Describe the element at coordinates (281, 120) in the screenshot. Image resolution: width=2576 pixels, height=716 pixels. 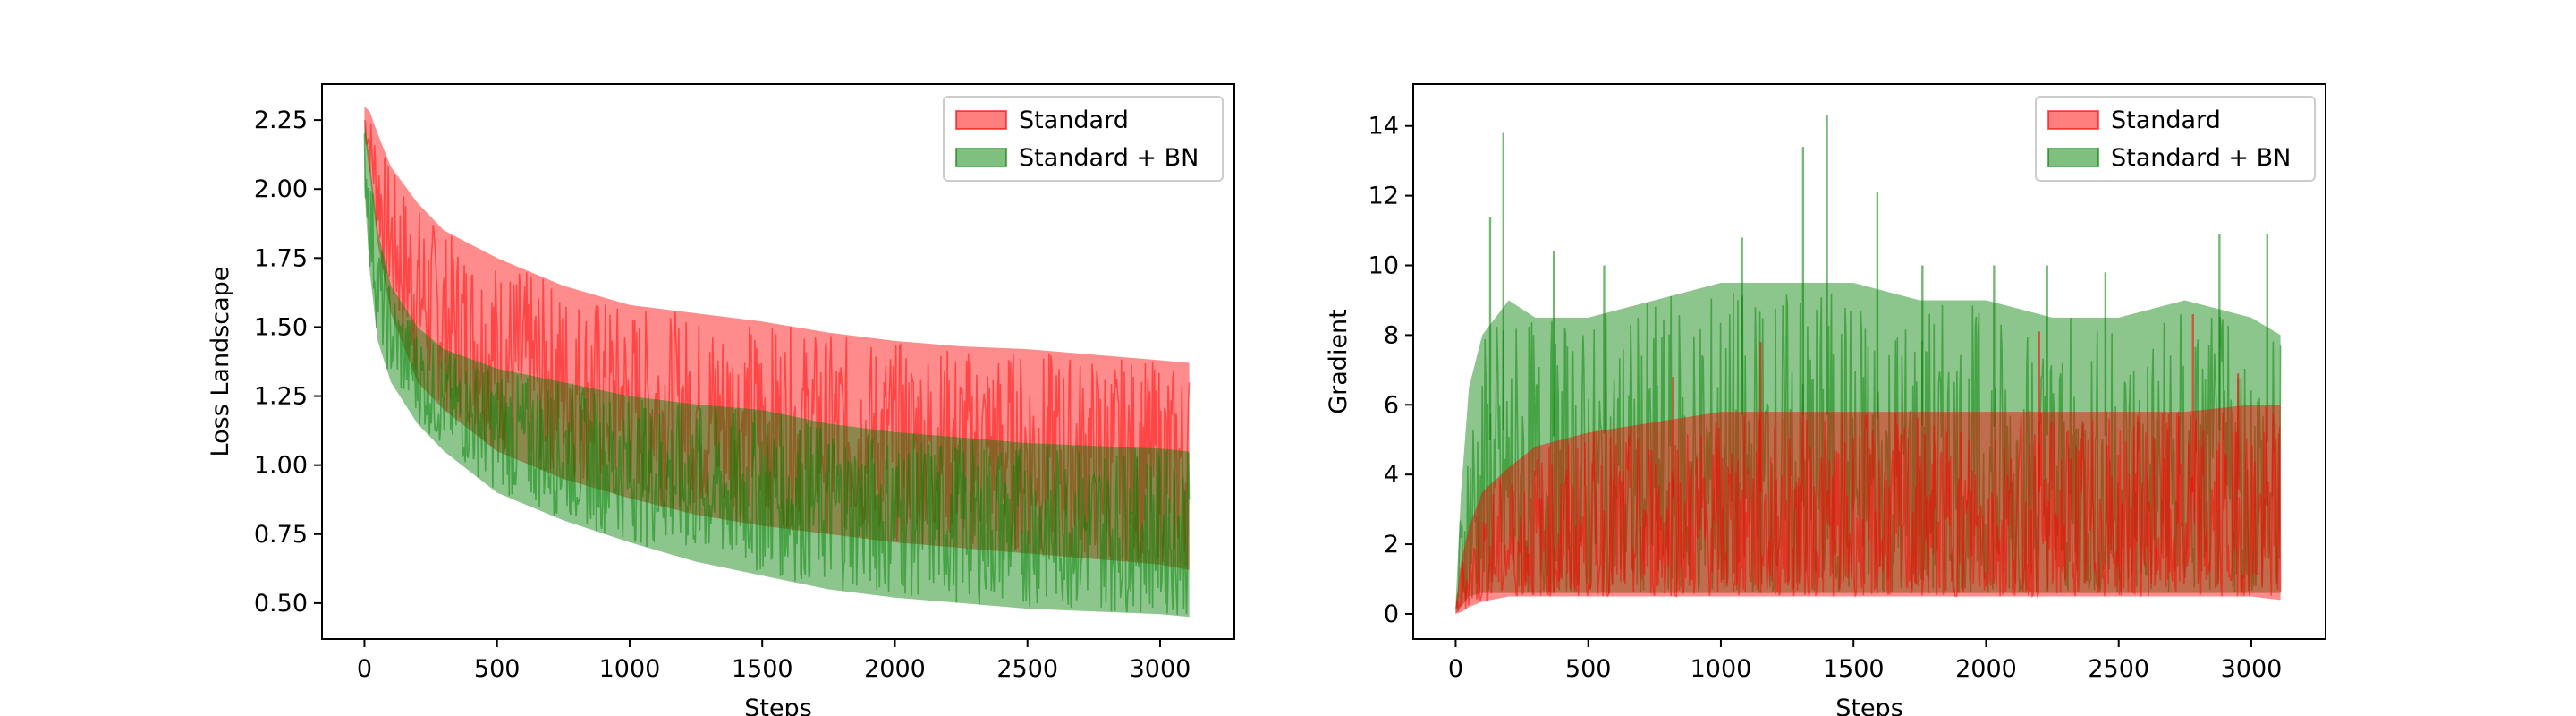
I see `y-tick-label: 2.25` at that location.